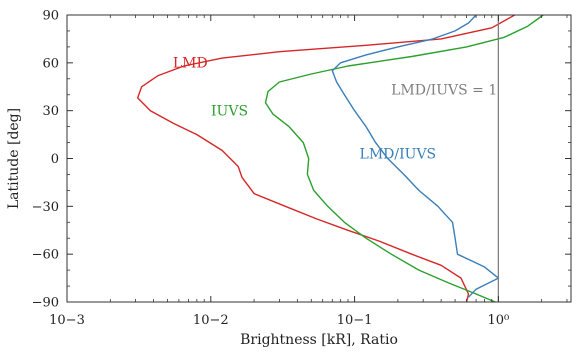  Describe the element at coordinates (67, 320) in the screenshot. I see `x-tick-label: 10−3` at that location.